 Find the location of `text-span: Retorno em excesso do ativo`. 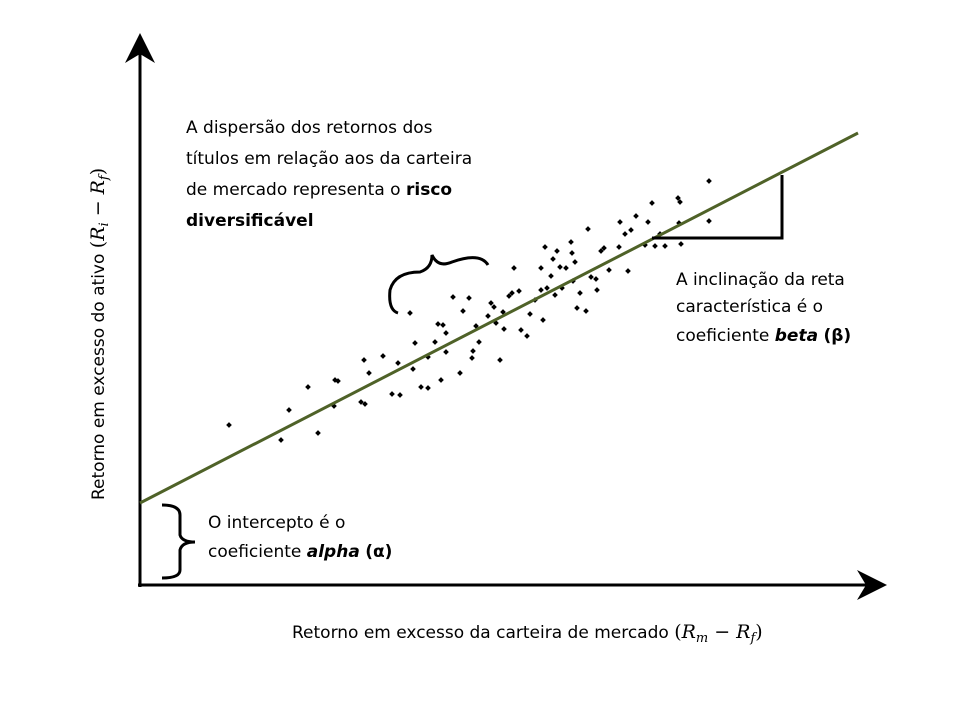

text-span: Retorno em excesso do ativo is located at coordinates (99, 377).